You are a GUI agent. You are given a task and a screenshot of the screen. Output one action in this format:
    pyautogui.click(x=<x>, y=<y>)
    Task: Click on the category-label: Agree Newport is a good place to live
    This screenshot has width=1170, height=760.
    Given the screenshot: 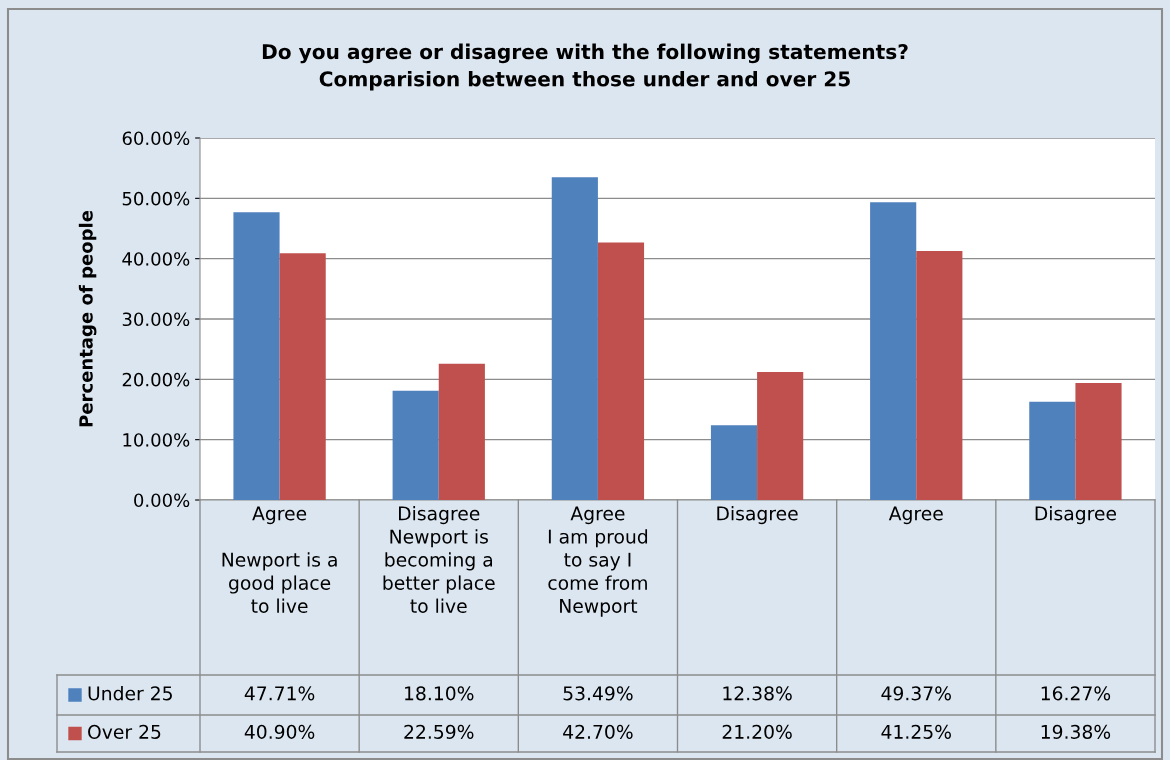 What is the action you would take?
    pyautogui.click(x=279, y=560)
    